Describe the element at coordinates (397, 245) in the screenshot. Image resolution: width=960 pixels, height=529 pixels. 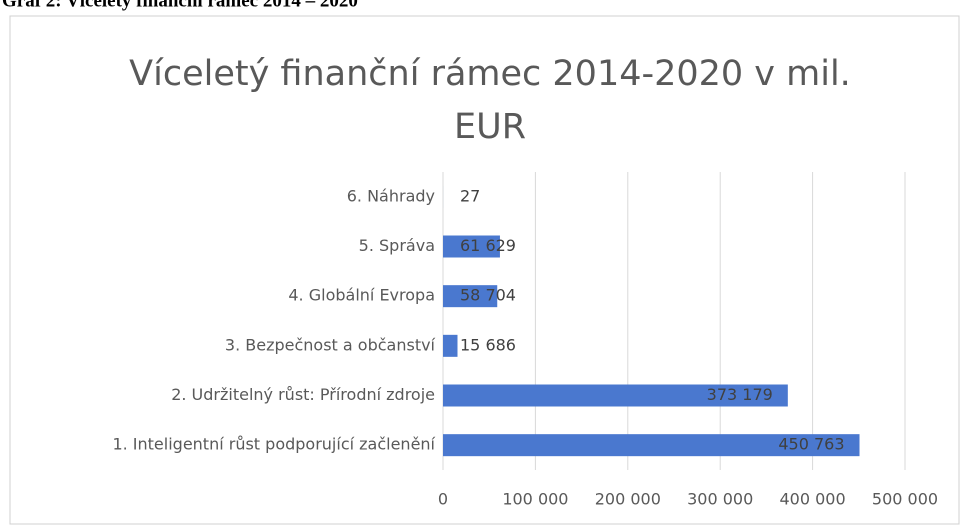
I see `y-tick-label: 5. Správa` at that location.